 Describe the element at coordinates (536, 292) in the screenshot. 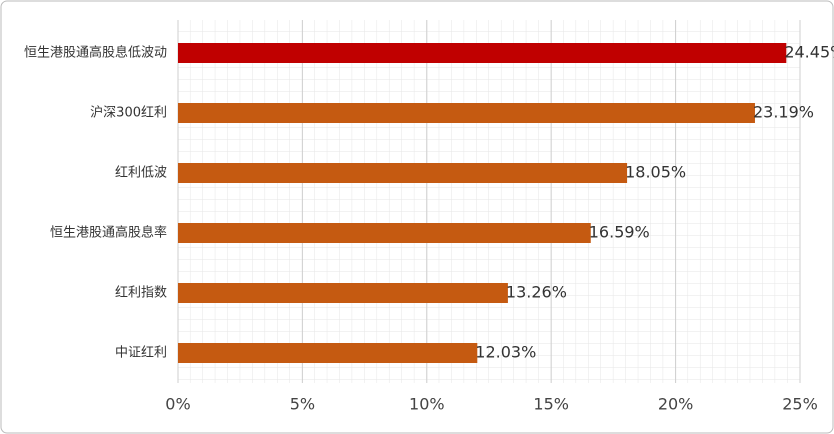

I see `value-label: 13.26%` at that location.